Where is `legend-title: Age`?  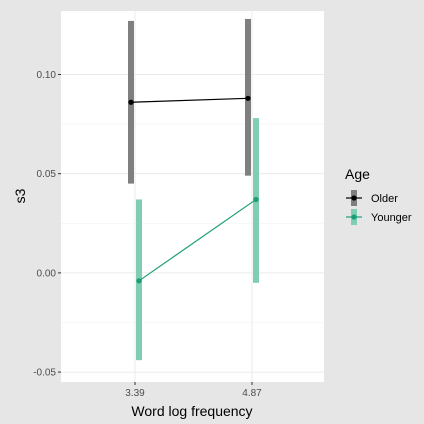
legend-title: Age is located at coordinates (357, 174).